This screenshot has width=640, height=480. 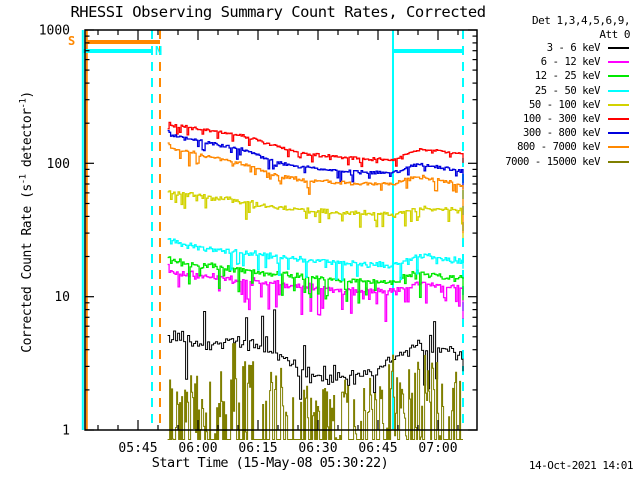 I want to click on series-100-300keV, so click(x=315, y=144).